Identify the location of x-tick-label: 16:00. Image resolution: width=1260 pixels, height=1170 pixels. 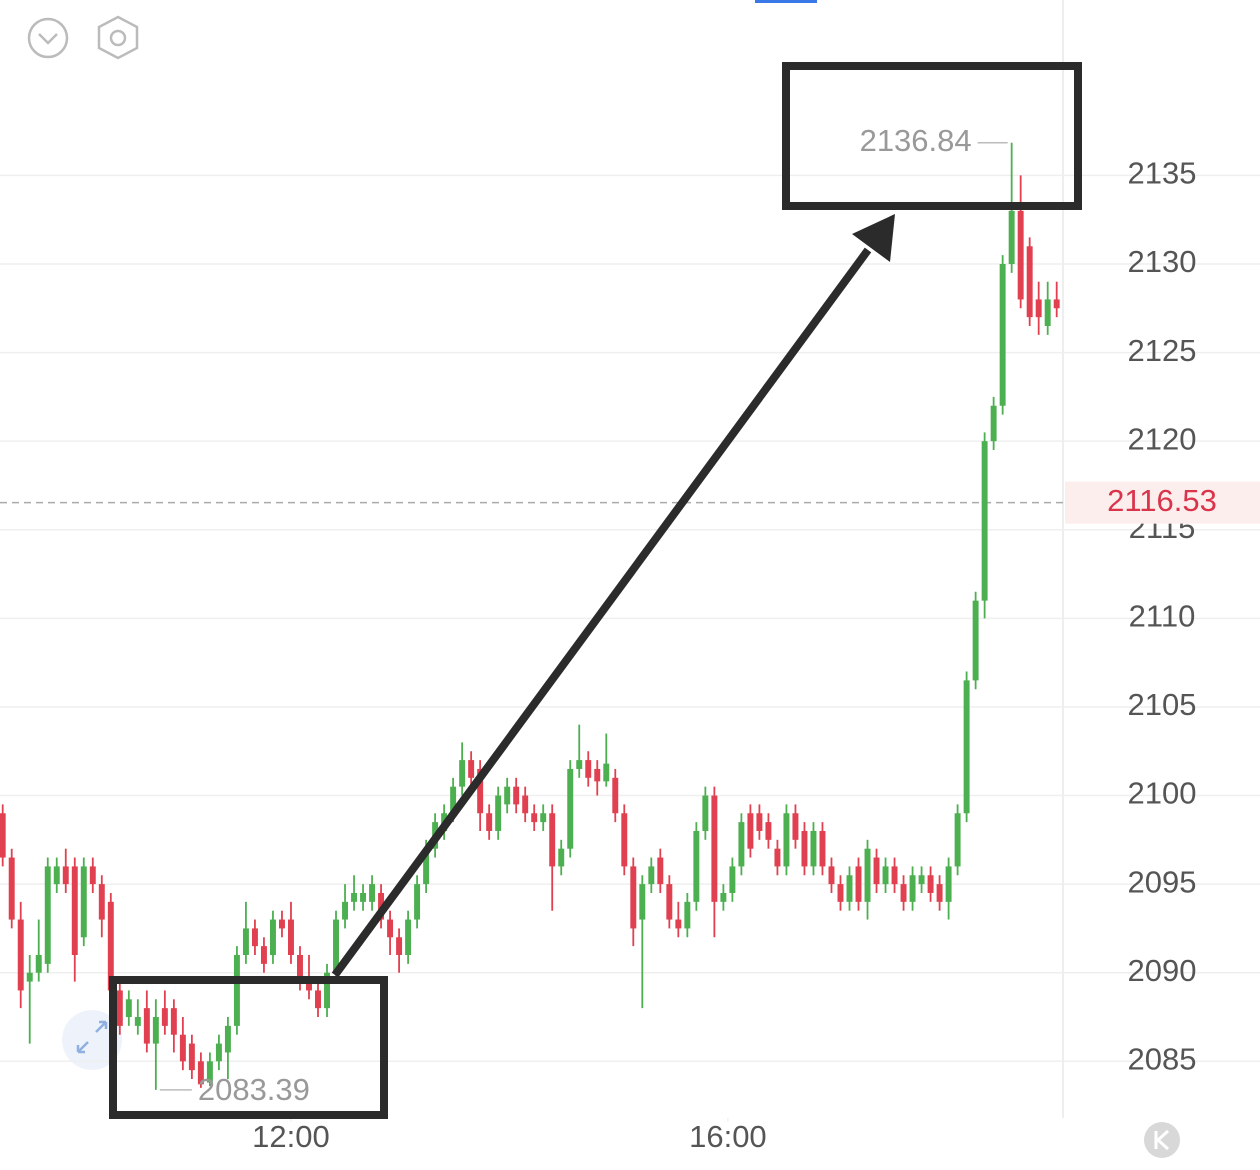
(728, 1136).